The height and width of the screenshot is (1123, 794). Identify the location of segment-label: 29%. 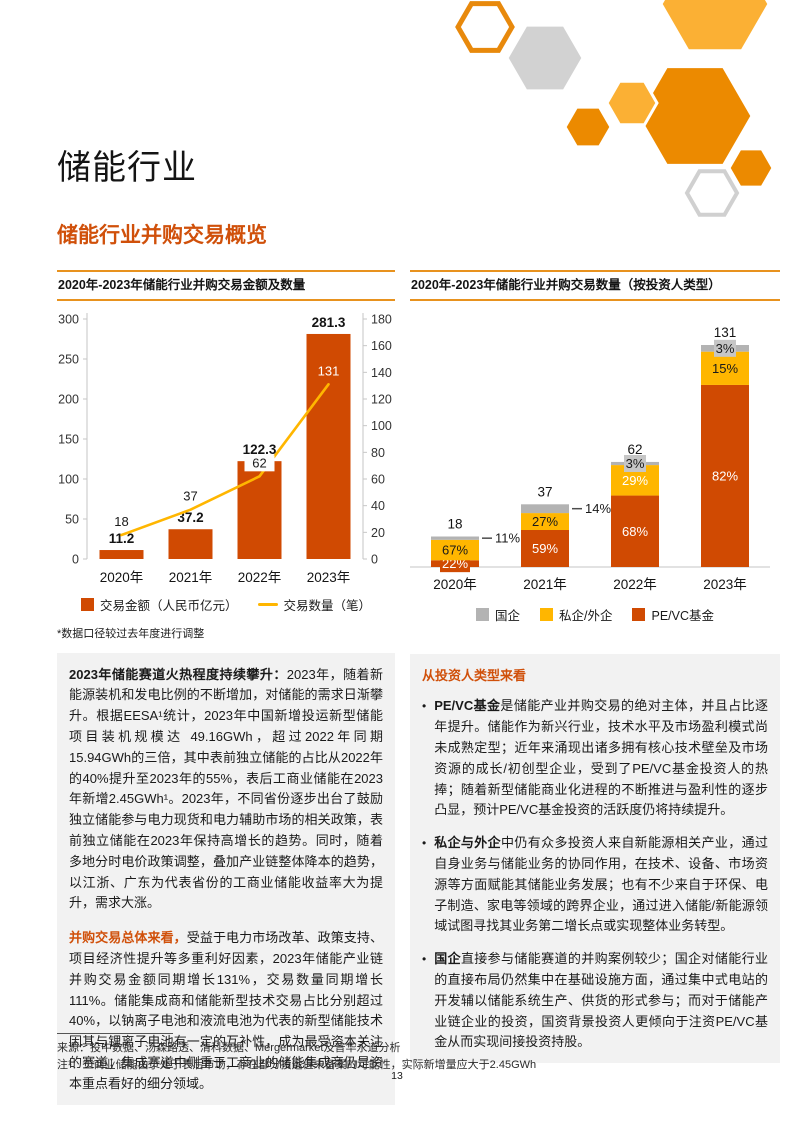
(635, 479).